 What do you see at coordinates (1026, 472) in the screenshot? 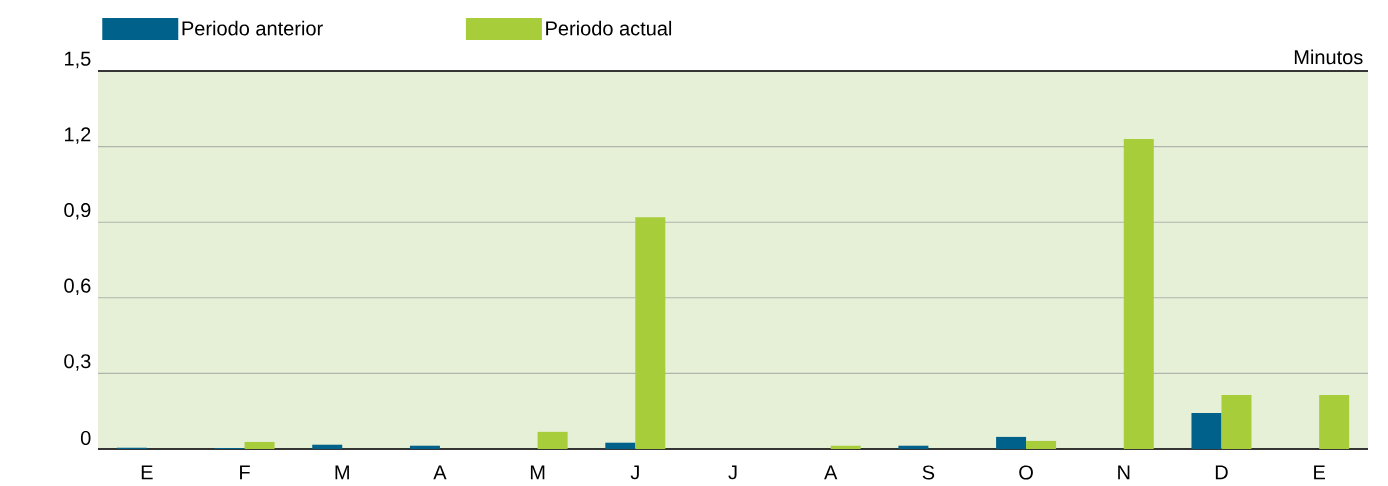
I see `x-tick-label: O` at bounding box center [1026, 472].